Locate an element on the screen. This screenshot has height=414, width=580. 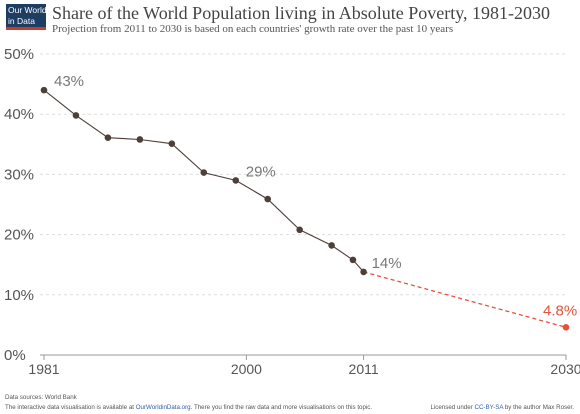
y-tick-label: 30% is located at coordinates (19, 174).